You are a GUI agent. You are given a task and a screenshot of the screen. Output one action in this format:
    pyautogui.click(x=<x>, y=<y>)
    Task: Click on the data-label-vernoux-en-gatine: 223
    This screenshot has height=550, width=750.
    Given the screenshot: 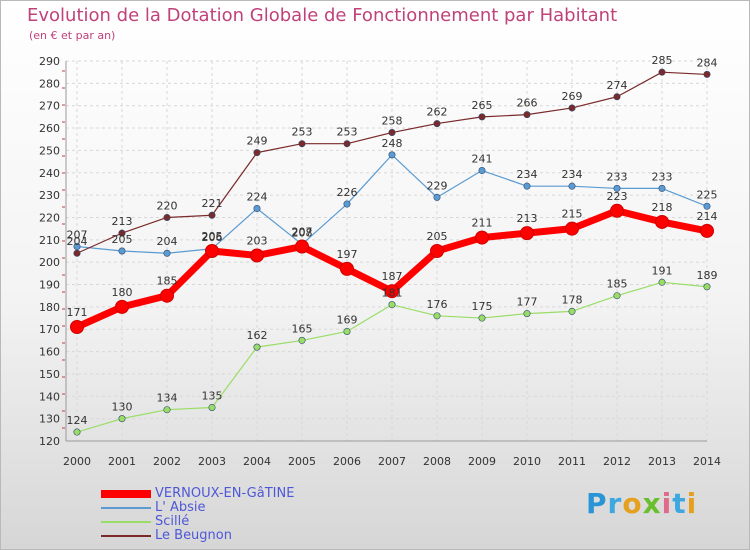 What is the action you would take?
    pyautogui.click(x=617, y=196)
    